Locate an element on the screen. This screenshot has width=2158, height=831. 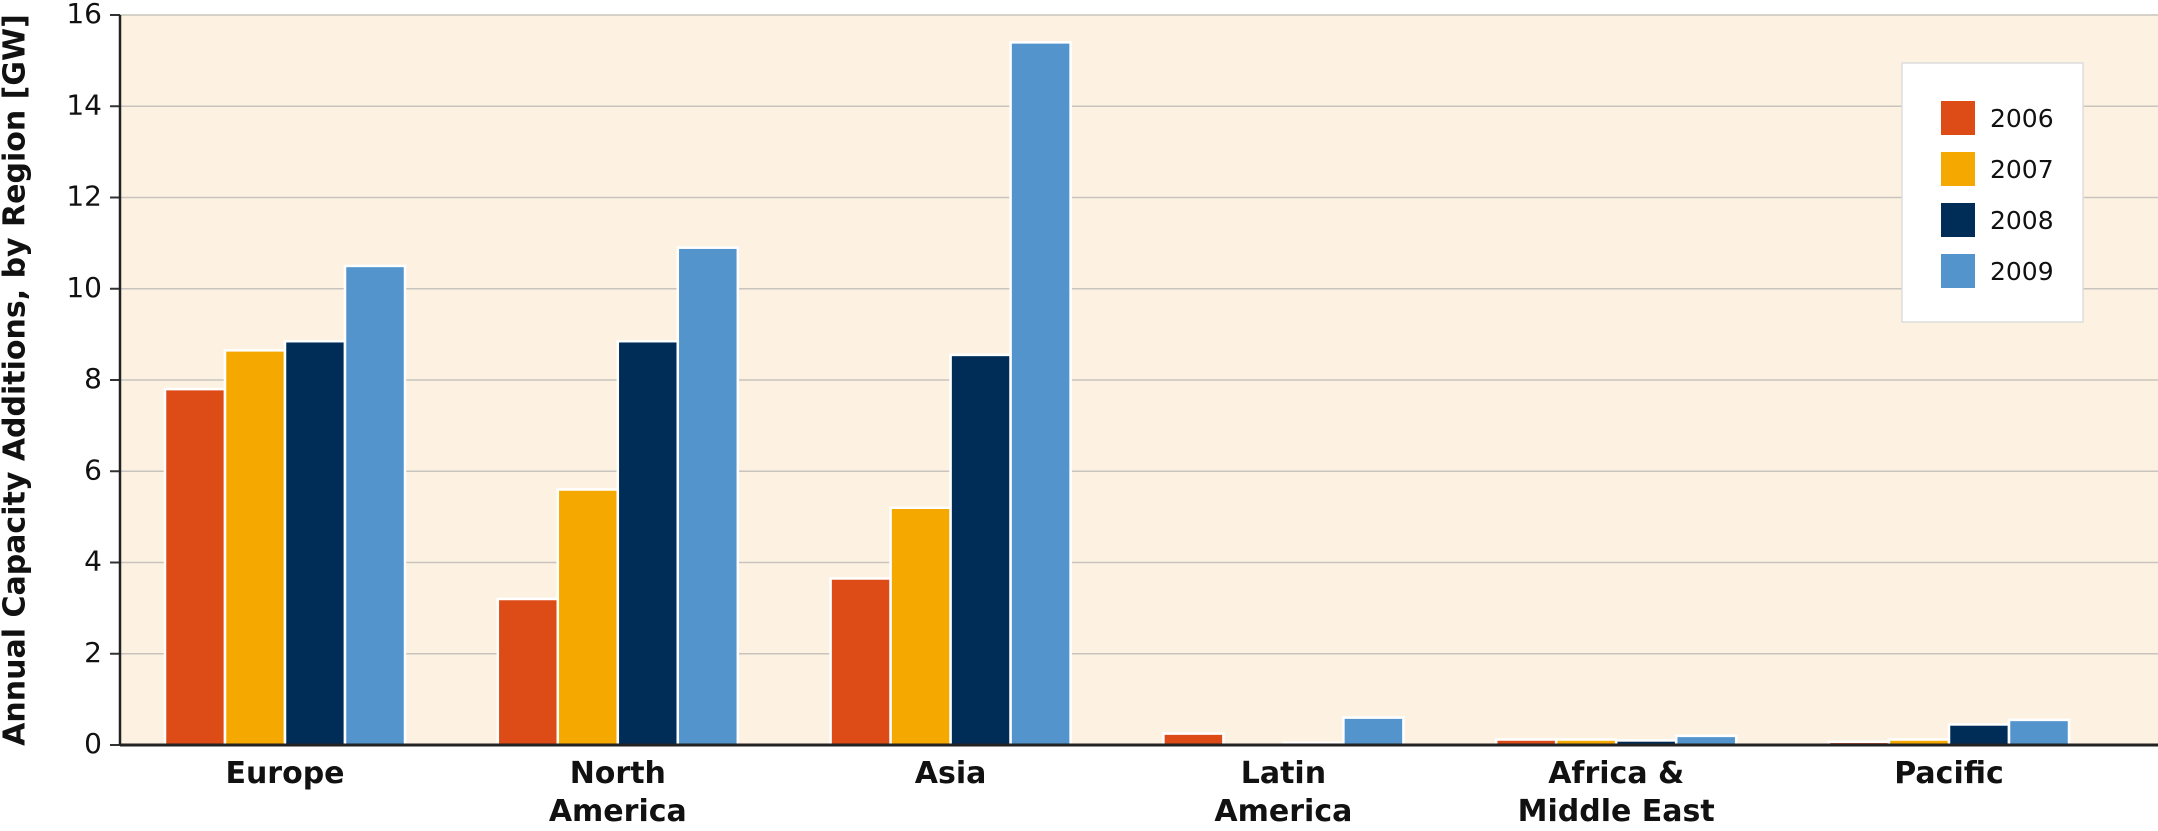
legend-label: 2006 is located at coordinates (2022, 118).